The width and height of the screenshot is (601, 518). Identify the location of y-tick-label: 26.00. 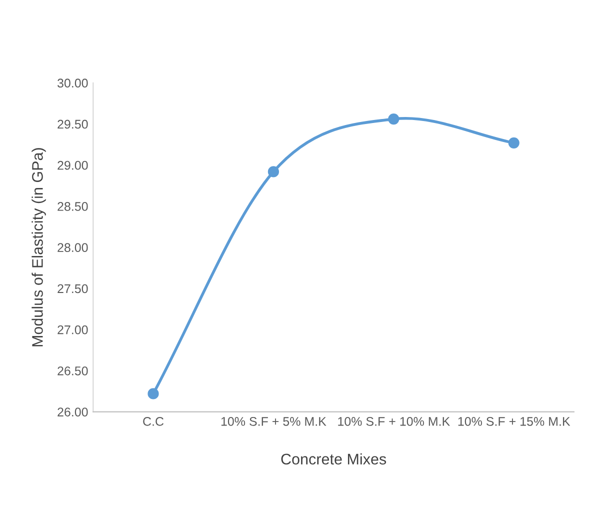
(73, 412).